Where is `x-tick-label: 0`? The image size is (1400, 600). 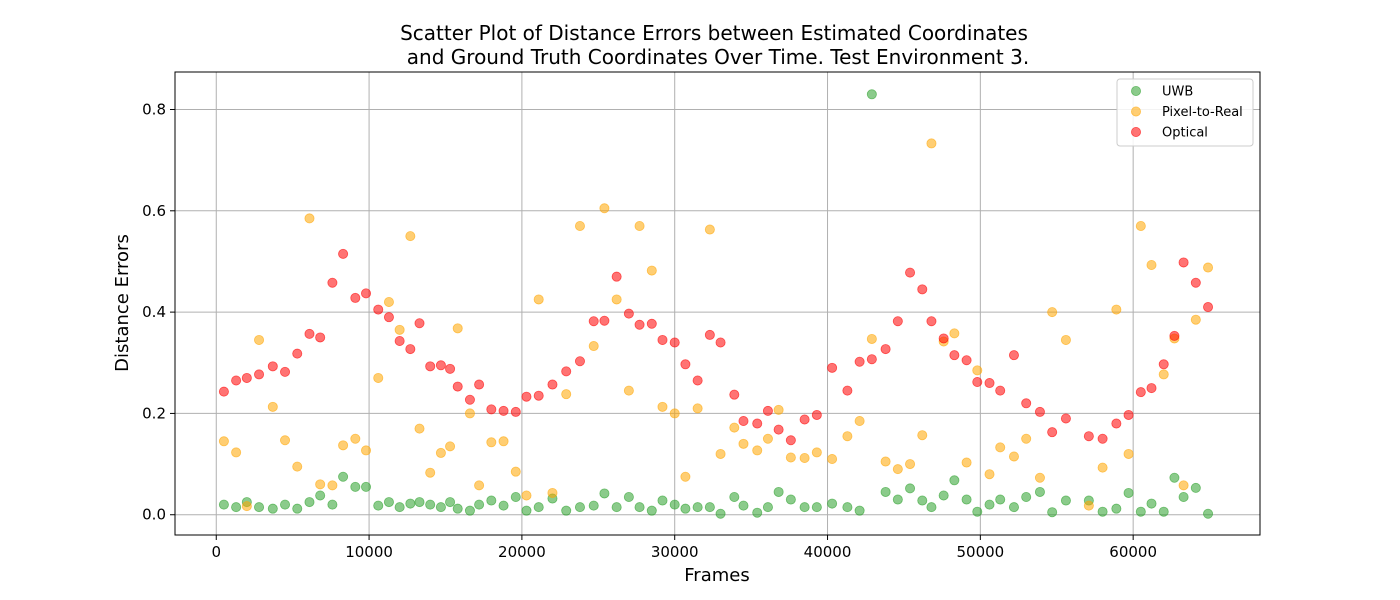
x-tick-label: 0 is located at coordinates (216, 552).